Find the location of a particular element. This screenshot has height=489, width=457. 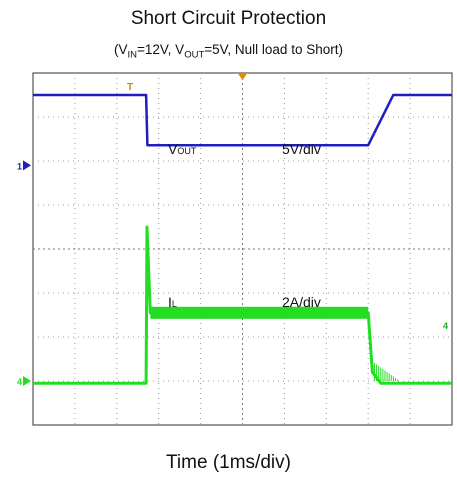

channel-number-il: 4 is located at coordinates (19, 382).